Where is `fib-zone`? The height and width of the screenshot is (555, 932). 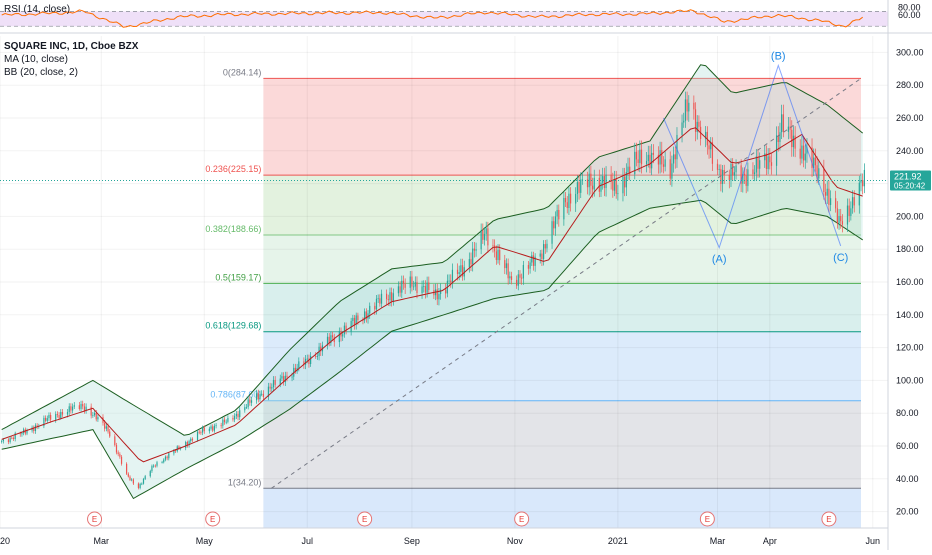 fib-zone is located at coordinates (562, 259).